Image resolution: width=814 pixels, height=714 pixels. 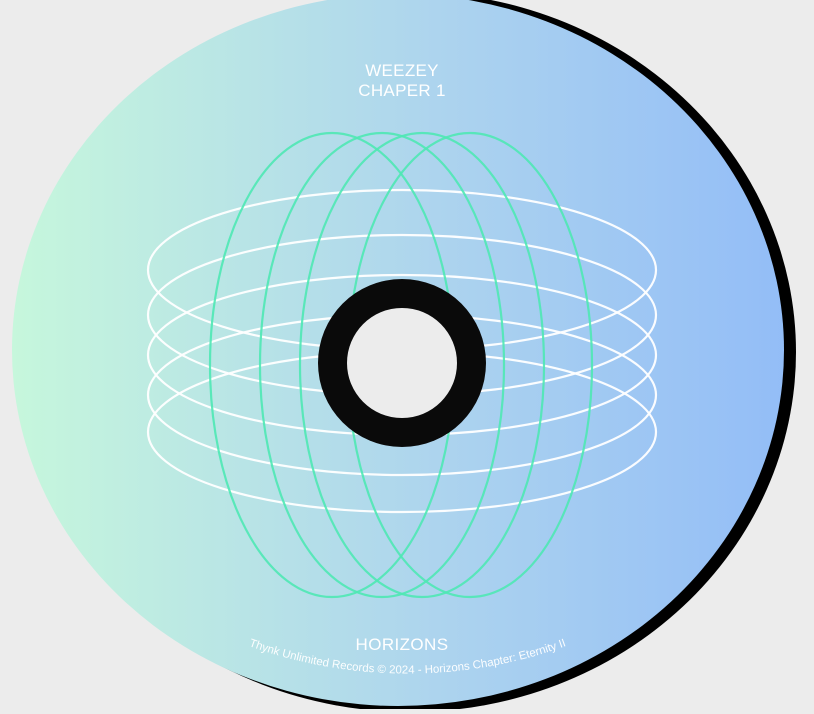 I want to click on disc-hole-ring-icon, so click(x=402, y=363).